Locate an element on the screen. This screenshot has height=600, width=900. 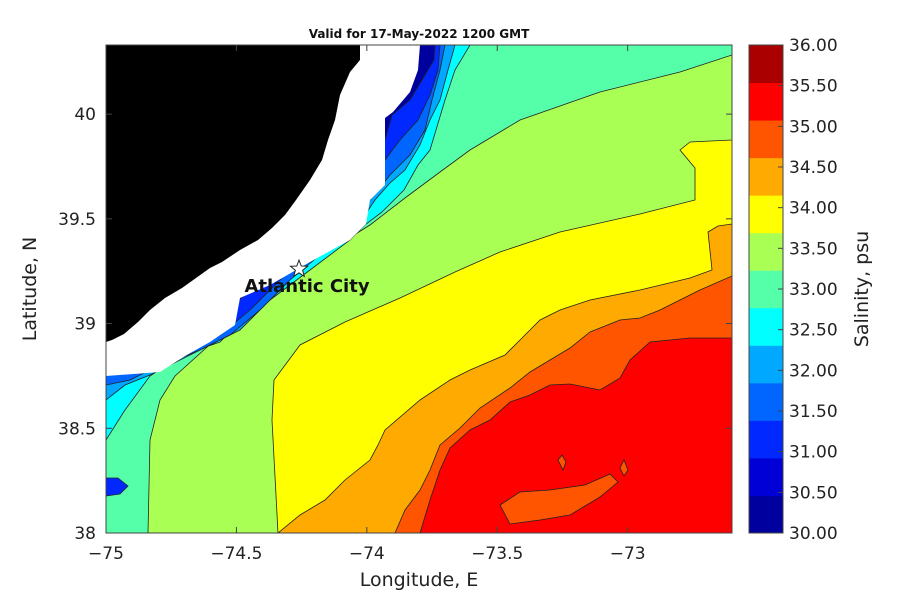
colorbar-tick-label: 30.50 is located at coordinates (813, 493).